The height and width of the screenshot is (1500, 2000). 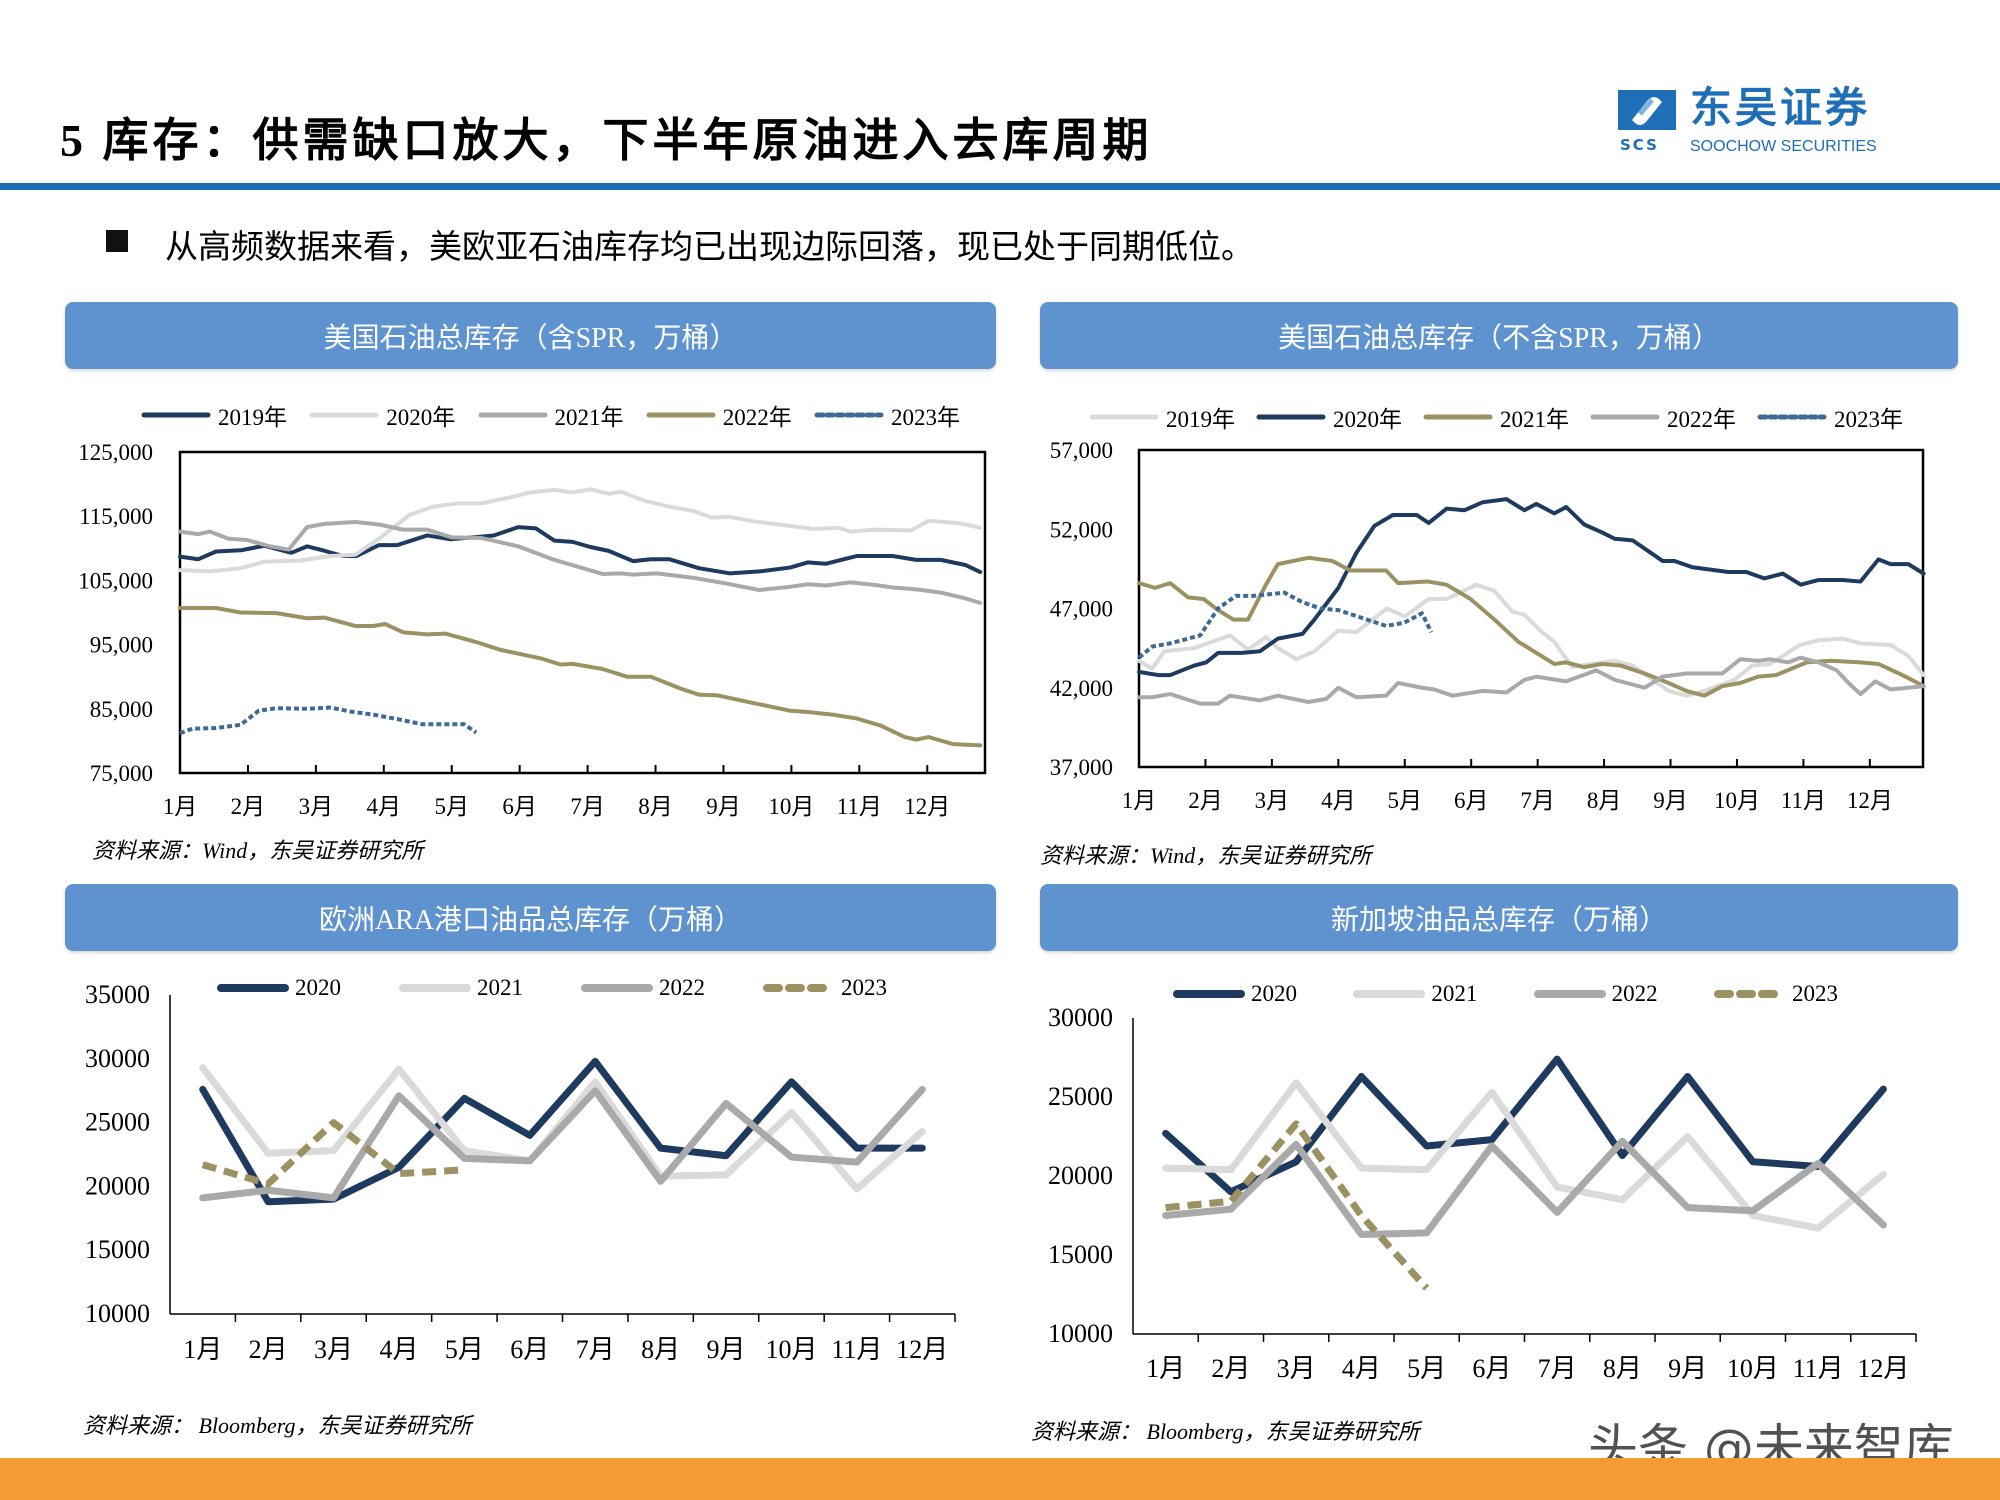 I want to click on plot-frame, so click(x=582, y=612).